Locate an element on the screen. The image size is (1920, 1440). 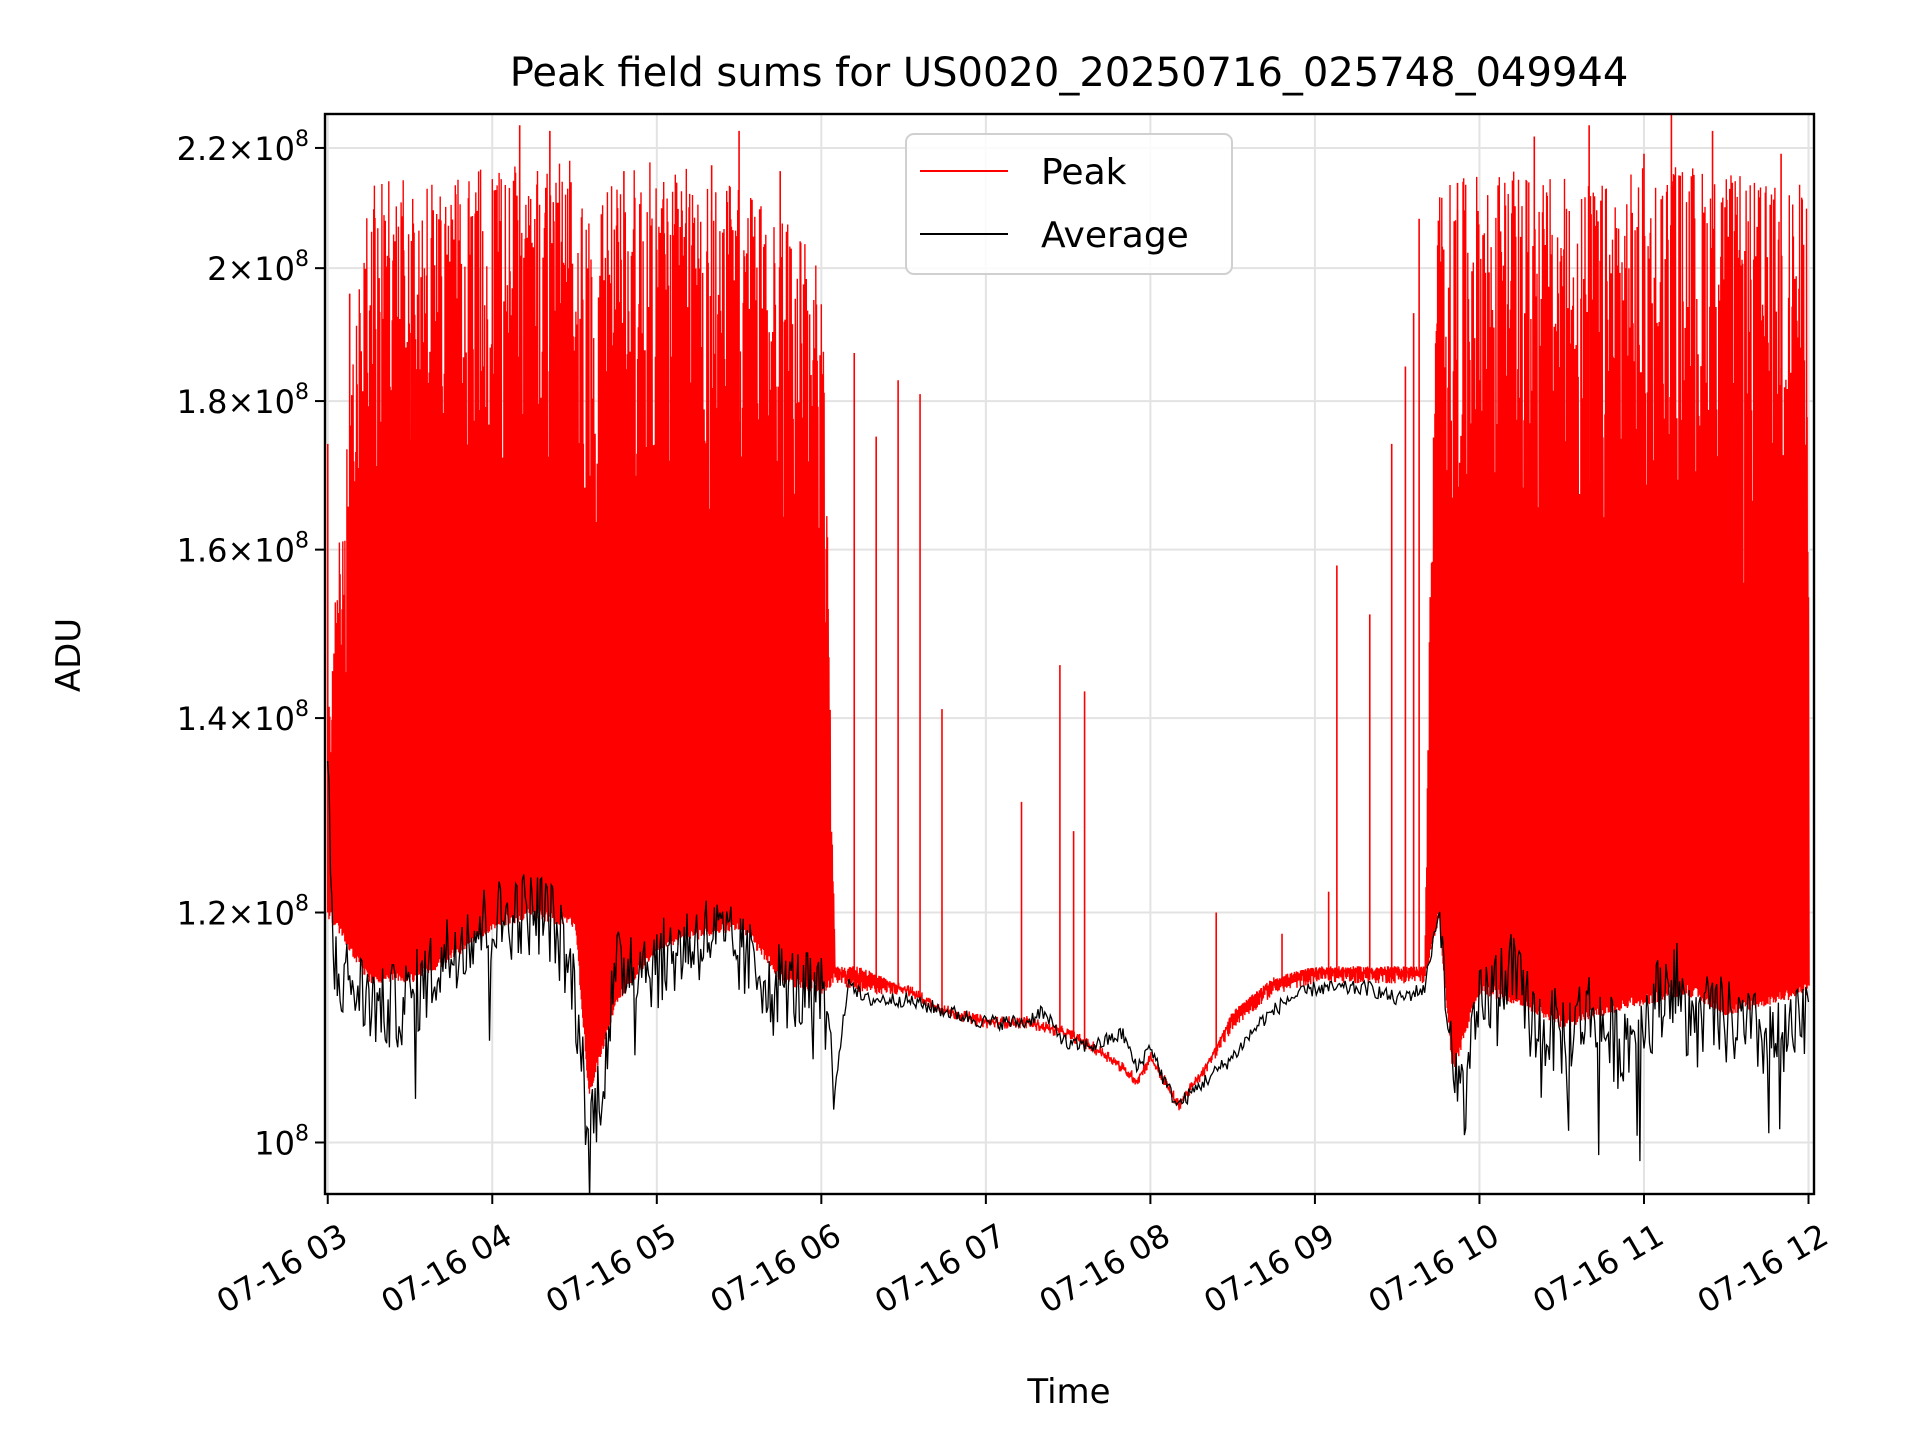
y-tick-base: 1.2×10 is located at coordinates (236, 914).